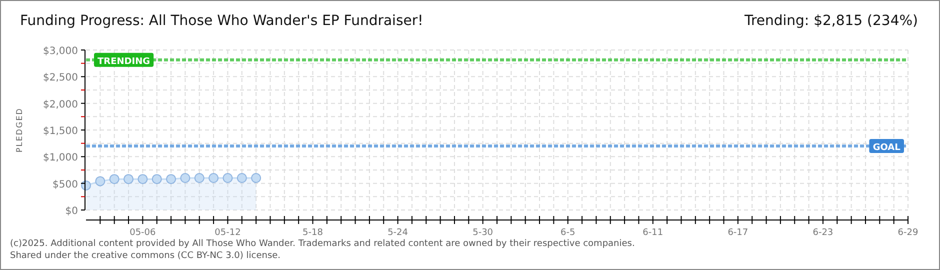  I want to click on text: (c)2025. Additional content provided by All Those Who Wander. Trademarks and related content are owned by their respective companies., so click(322, 244).